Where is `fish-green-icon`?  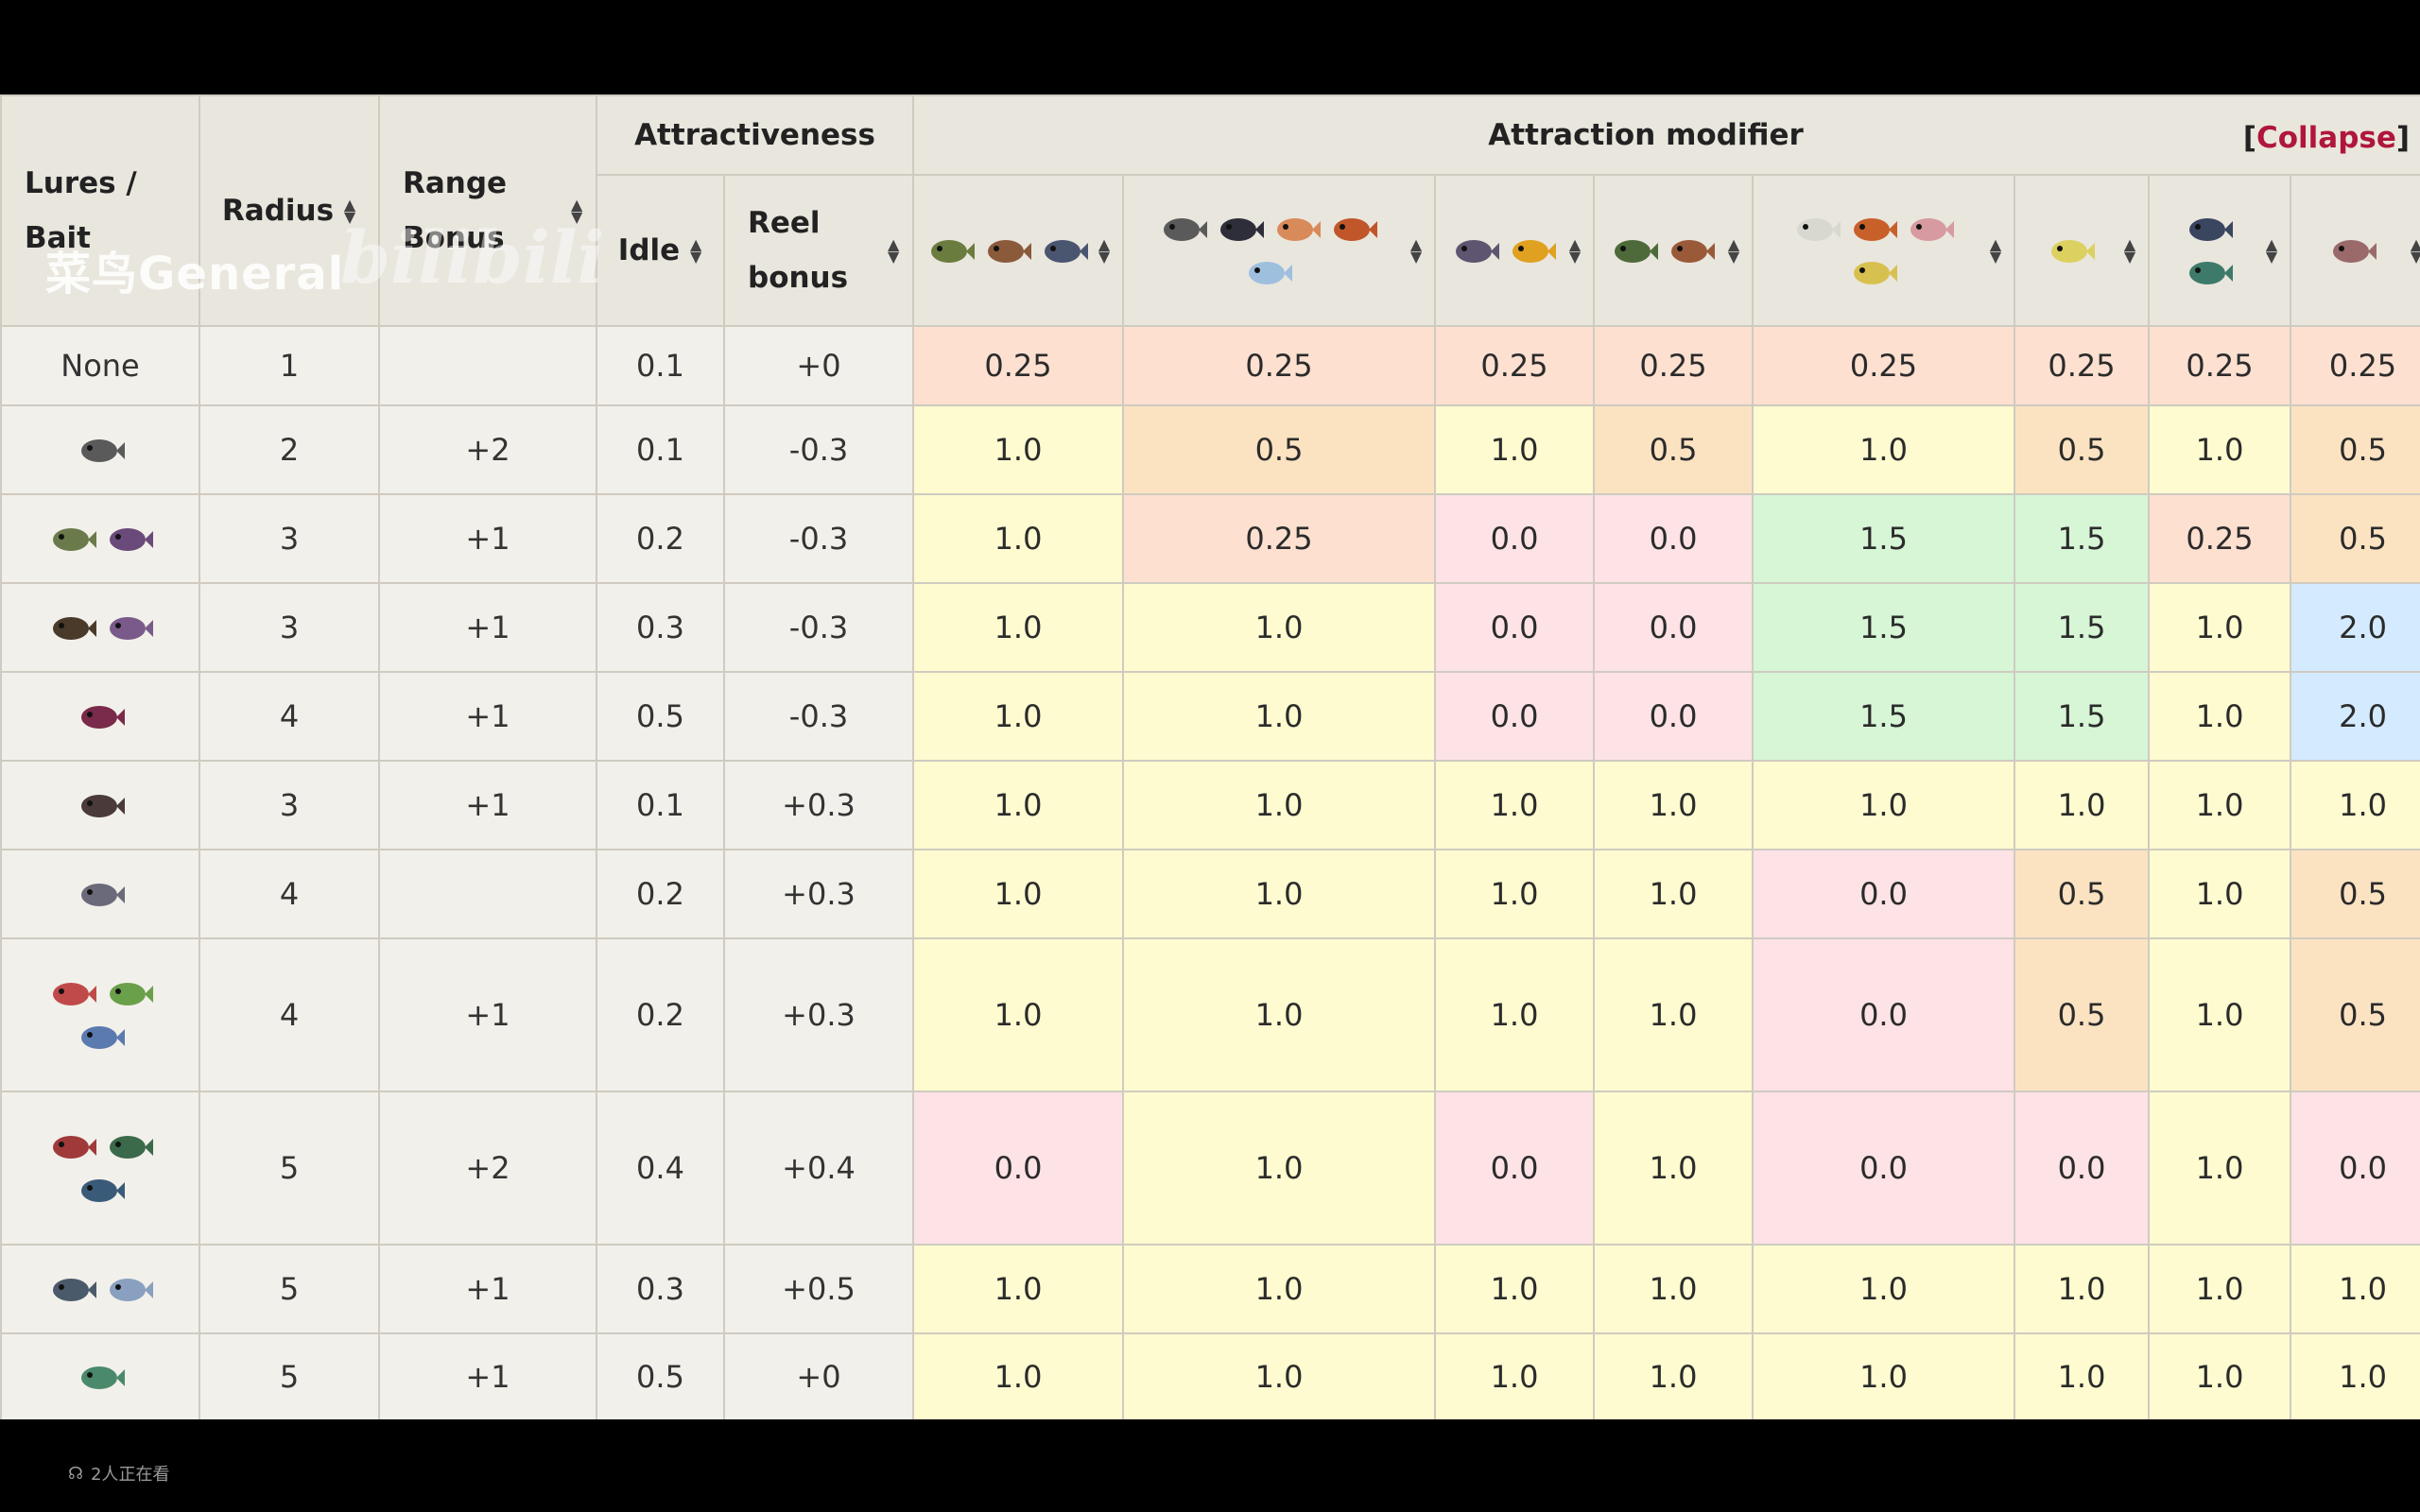
fish-green-icon is located at coordinates (953, 251).